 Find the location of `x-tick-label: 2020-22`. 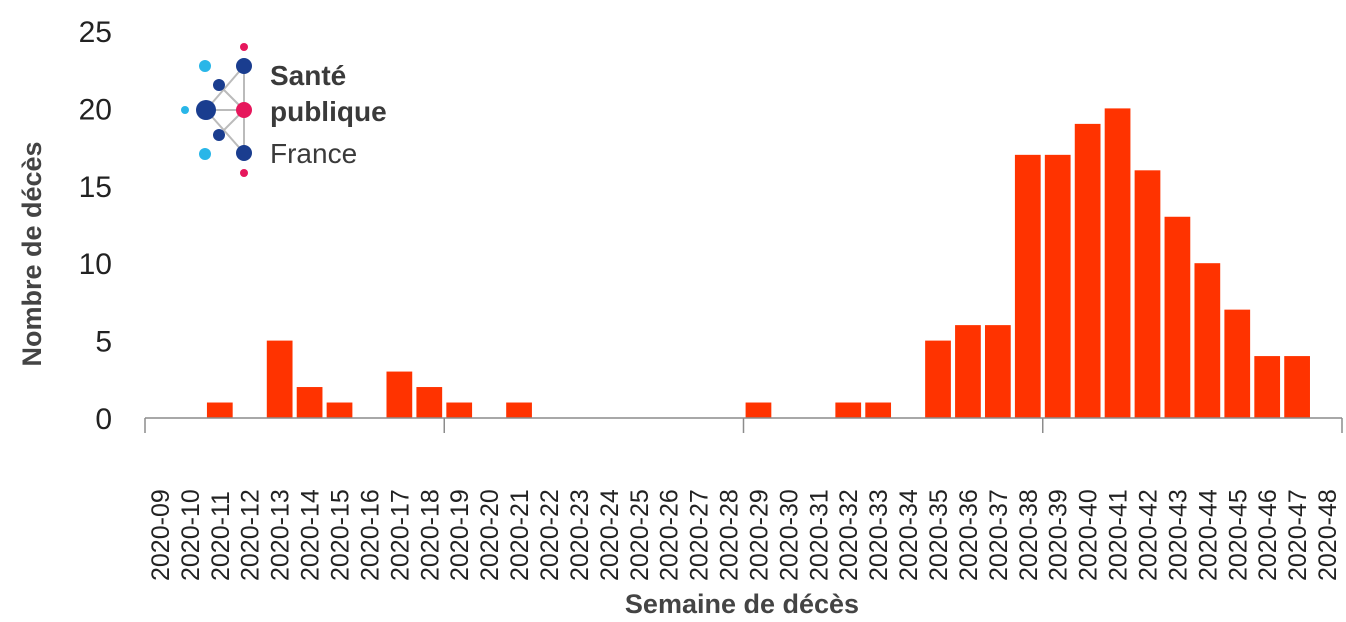

x-tick-label: 2020-22 is located at coordinates (550, 535).